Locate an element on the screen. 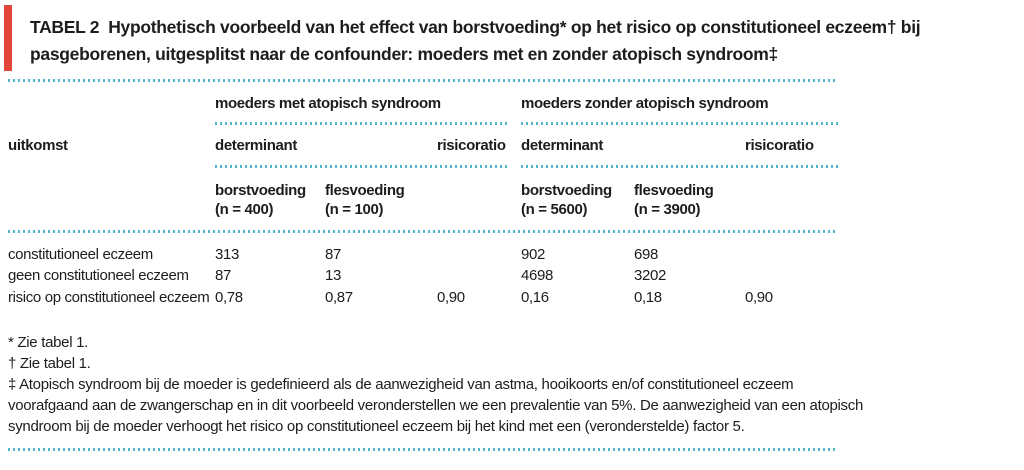 The height and width of the screenshot is (470, 1024). subheader-n: (n = 3900) is located at coordinates (667, 209).